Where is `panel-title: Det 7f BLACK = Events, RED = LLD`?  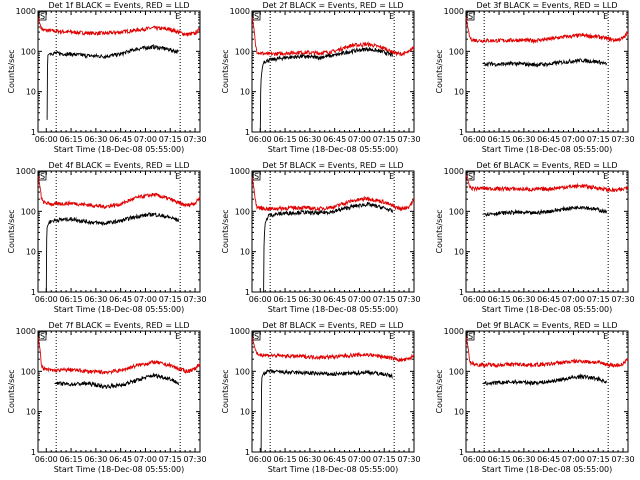 panel-title: Det 7f BLACK = Events, RED = LLD is located at coordinates (118, 325).